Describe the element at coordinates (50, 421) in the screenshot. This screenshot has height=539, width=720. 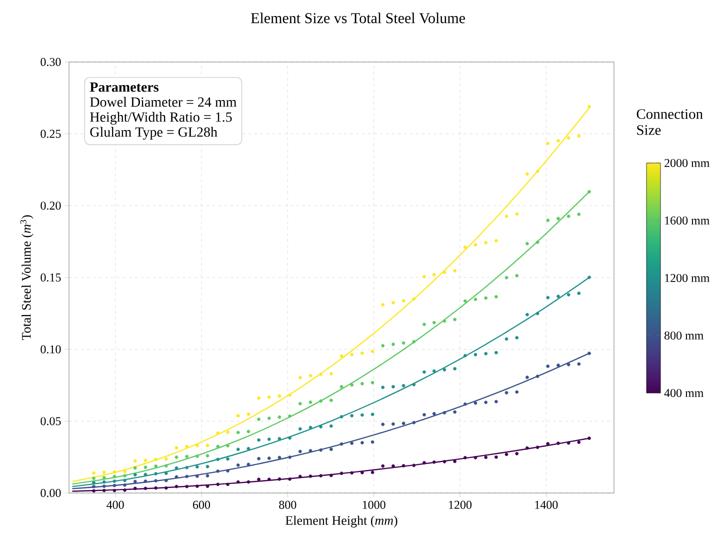
I see `y-tick-label: 0.05` at that location.